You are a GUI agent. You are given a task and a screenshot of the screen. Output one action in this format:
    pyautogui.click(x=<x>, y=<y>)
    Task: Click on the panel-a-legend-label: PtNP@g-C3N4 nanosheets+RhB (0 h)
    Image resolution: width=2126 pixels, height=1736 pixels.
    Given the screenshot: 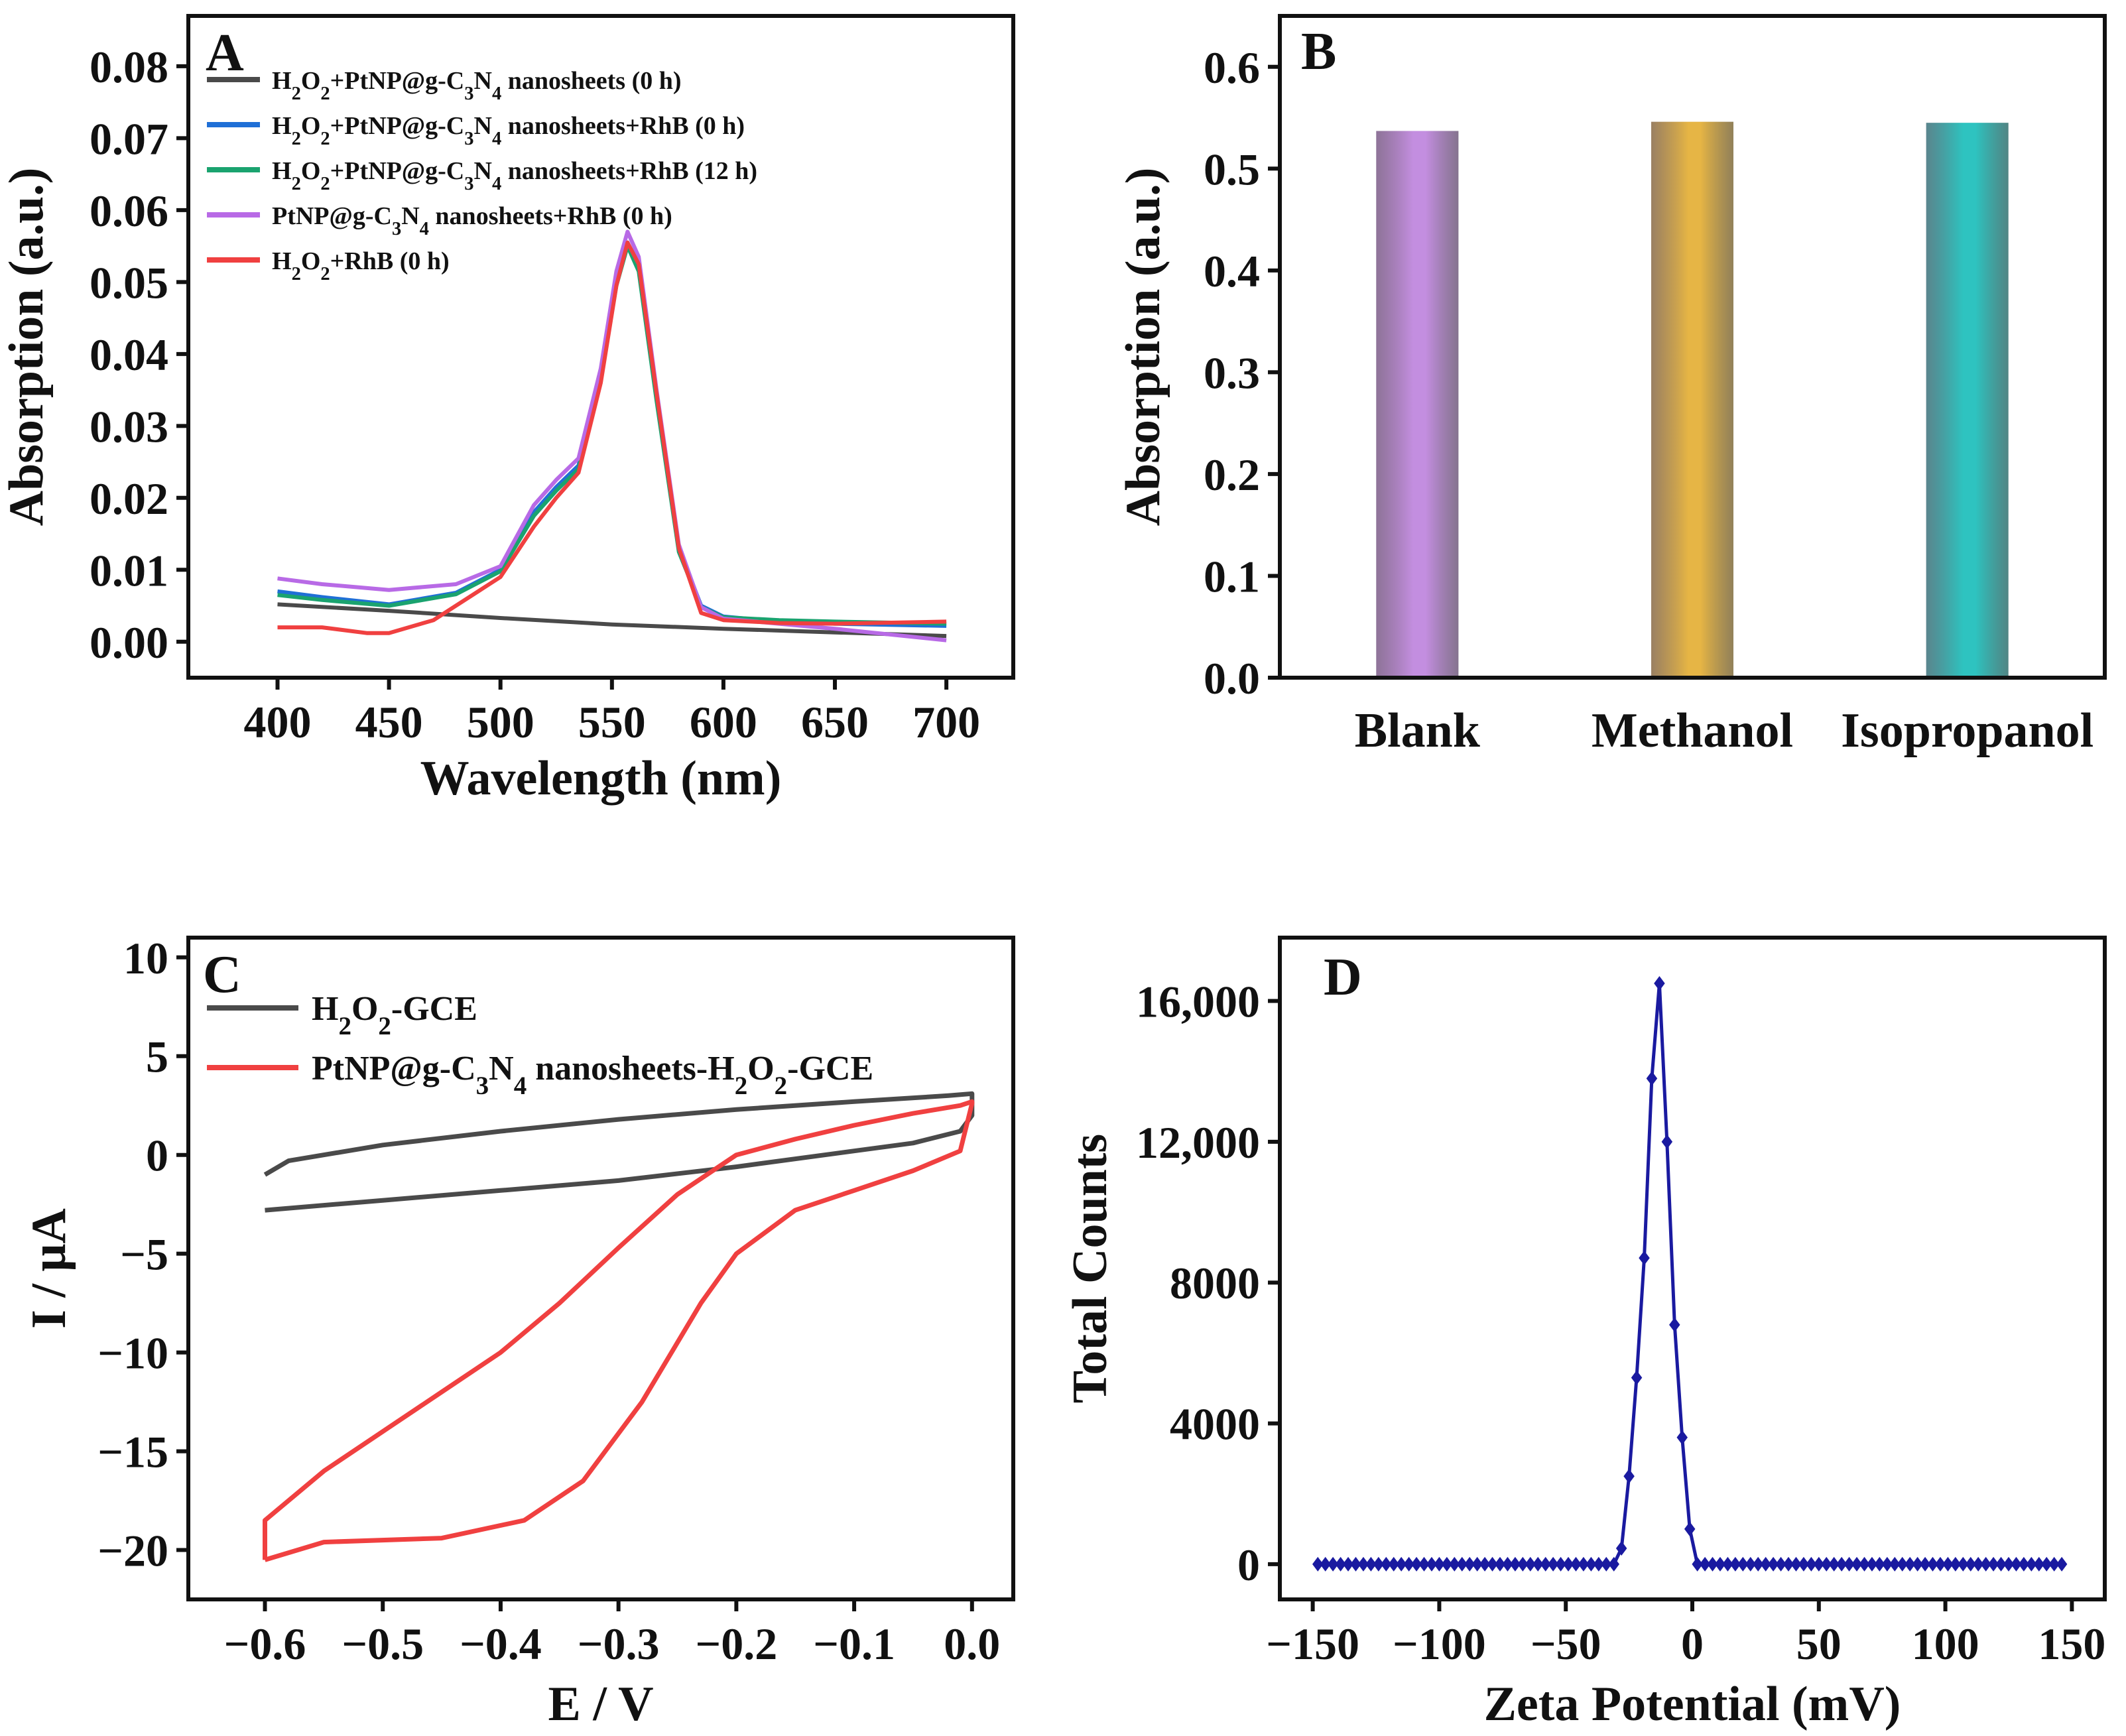 What is the action you would take?
    pyautogui.click(x=472, y=220)
    